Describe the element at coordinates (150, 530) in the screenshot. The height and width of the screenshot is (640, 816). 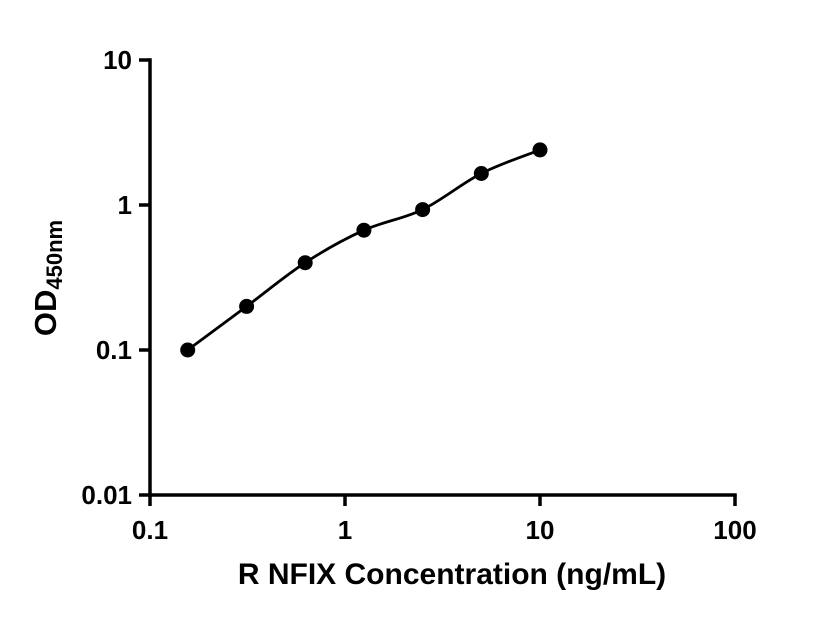
I see `x-tick-label: 0.1` at that location.